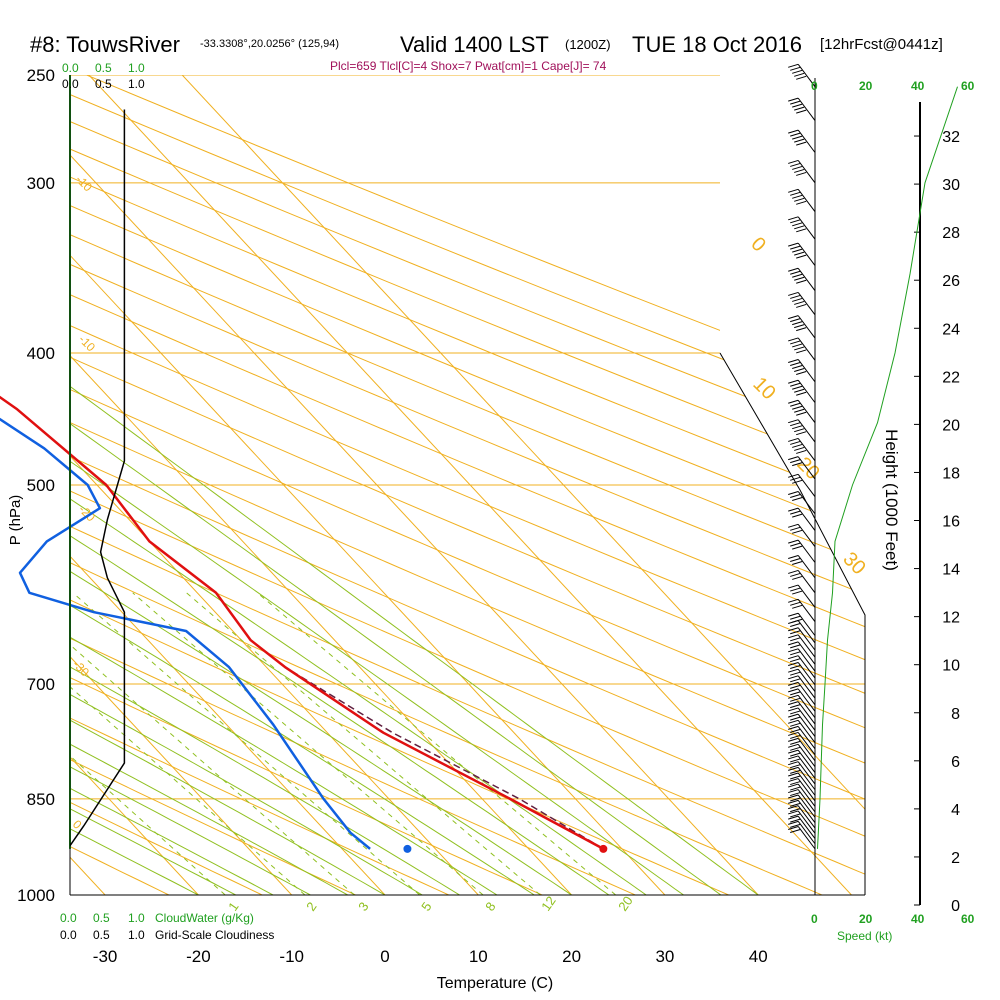 This screenshot has width=1000, height=1000. Describe the element at coordinates (101, 935) in the screenshot. I see `cloudiness-bottom-tick: 0.5` at that location.